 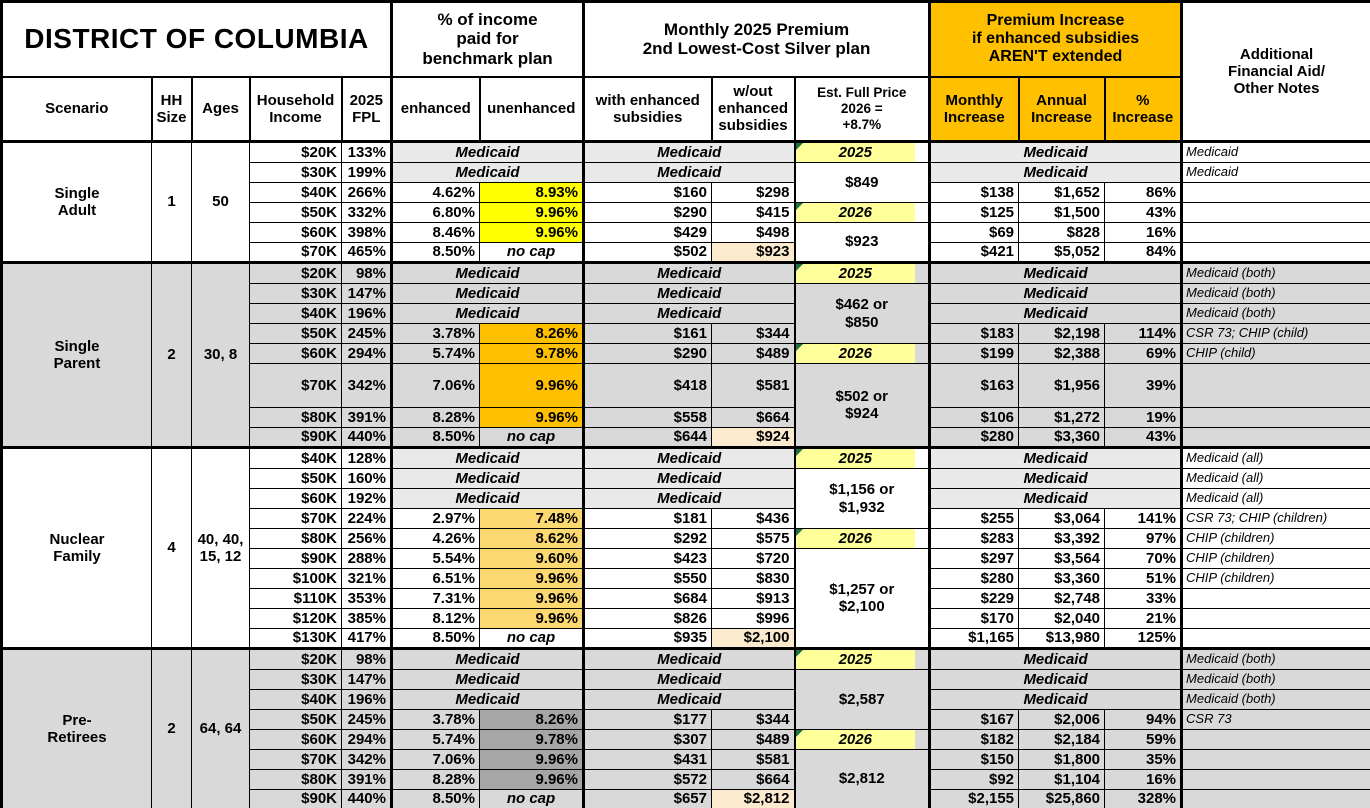 What do you see at coordinates (862, 405) in the screenshot?
I see `est-full-price-cell: $502 or $924` at bounding box center [862, 405].